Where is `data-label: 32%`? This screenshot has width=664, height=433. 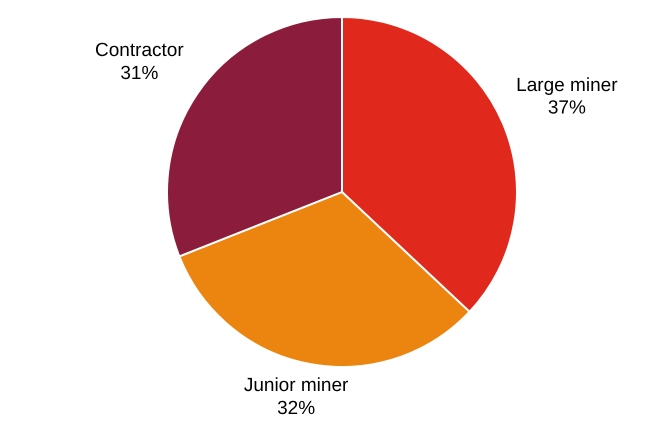 data-label: 32% is located at coordinates (296, 408).